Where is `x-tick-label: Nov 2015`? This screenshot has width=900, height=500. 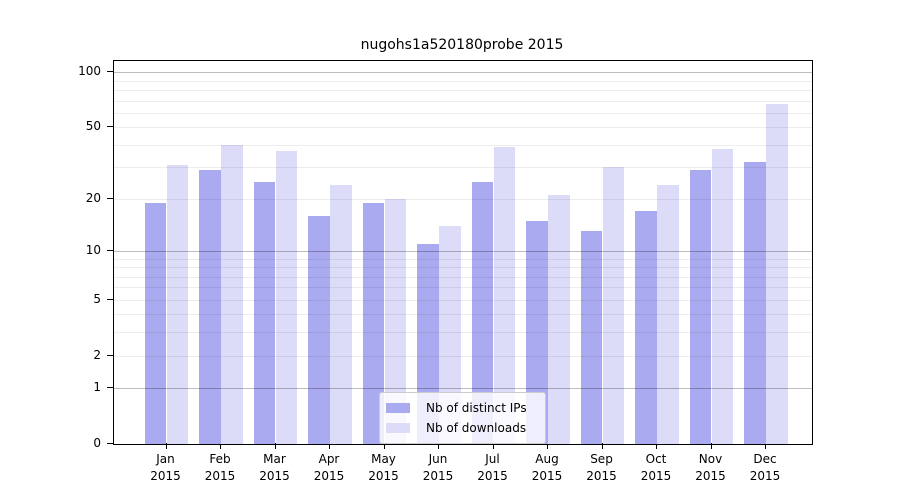
x-tick-label: Nov 2015 is located at coordinates (710, 467).